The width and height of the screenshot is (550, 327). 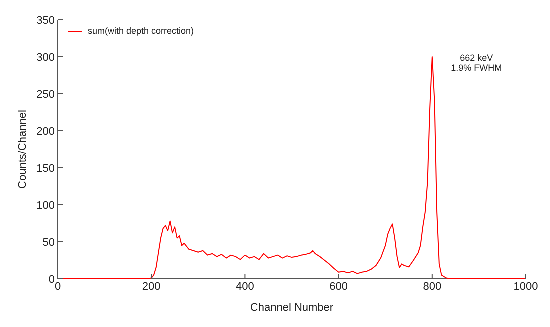 What do you see at coordinates (45, 20) in the screenshot?
I see `y-tick-label: 350` at bounding box center [45, 20].